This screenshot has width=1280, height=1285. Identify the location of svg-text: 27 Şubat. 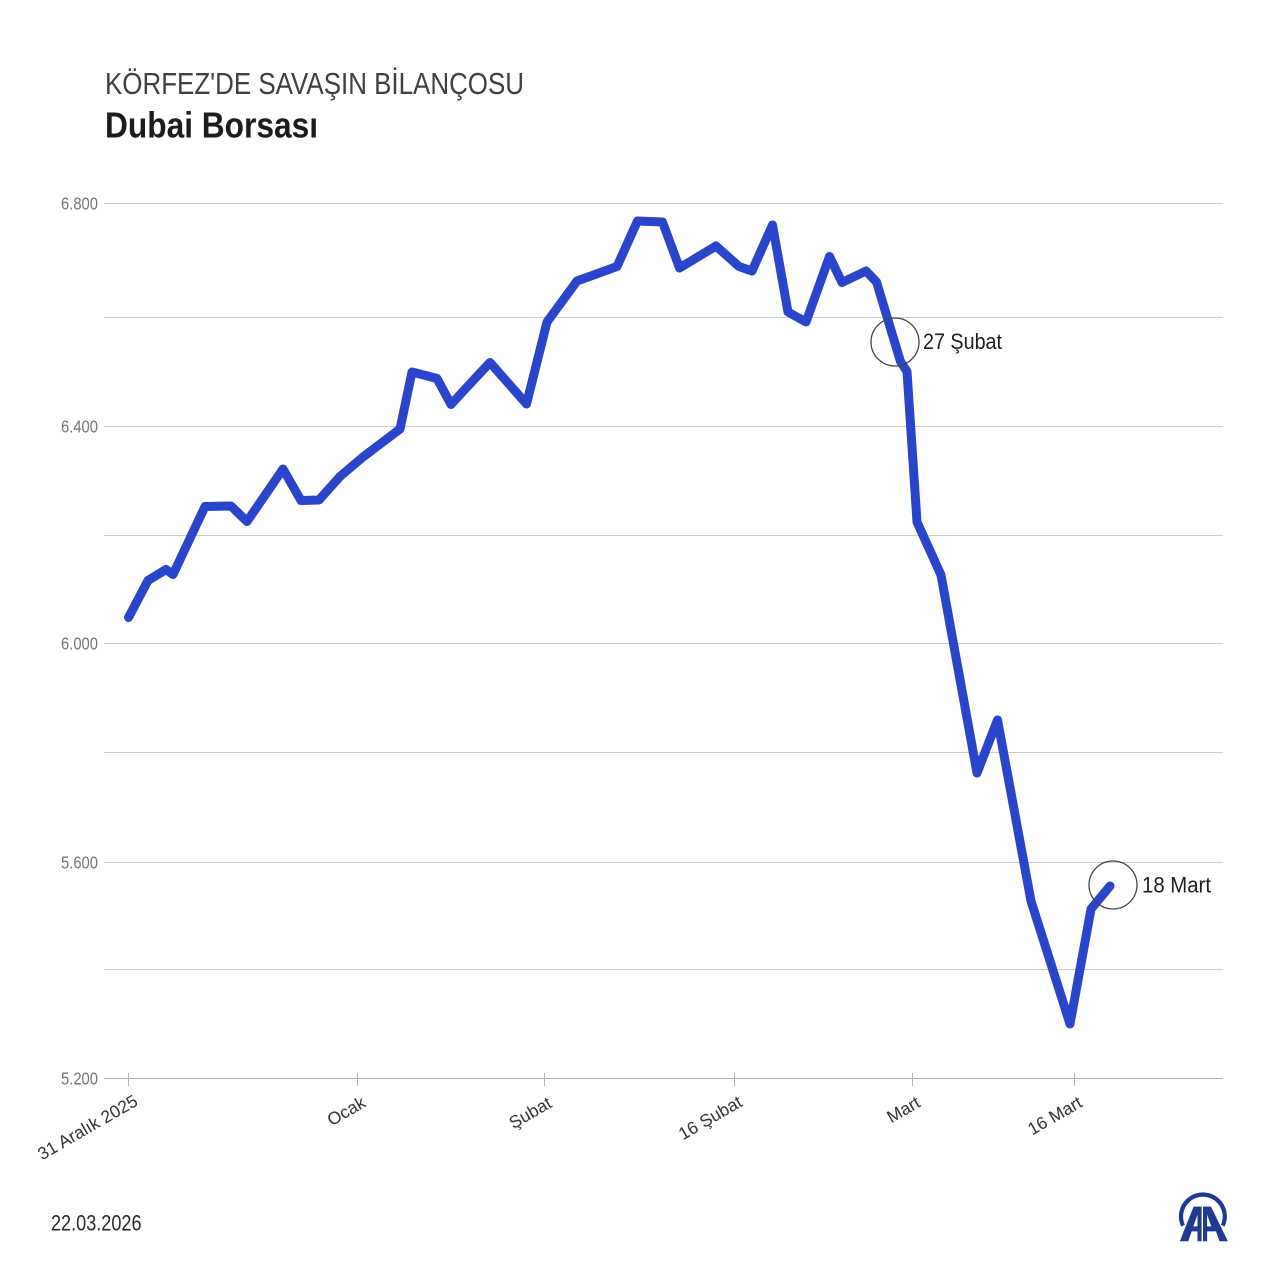
(962, 341).